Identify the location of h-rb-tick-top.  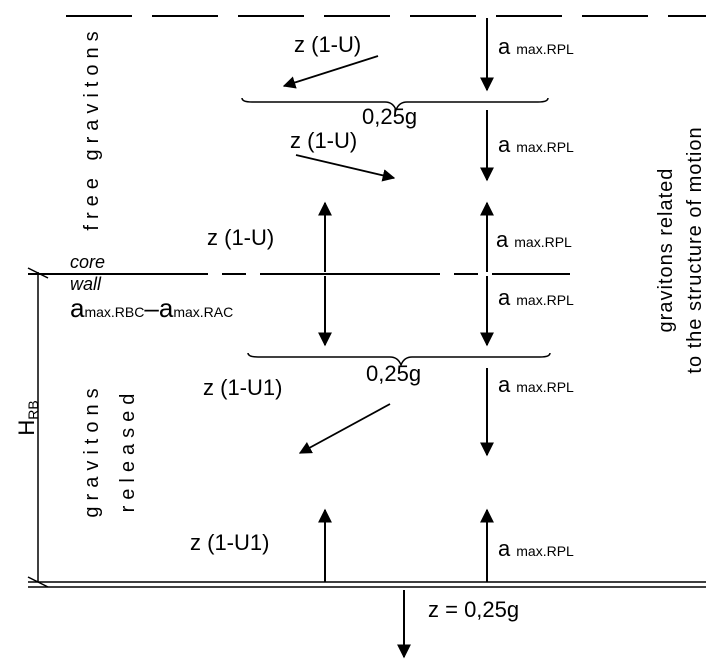
(38, 273).